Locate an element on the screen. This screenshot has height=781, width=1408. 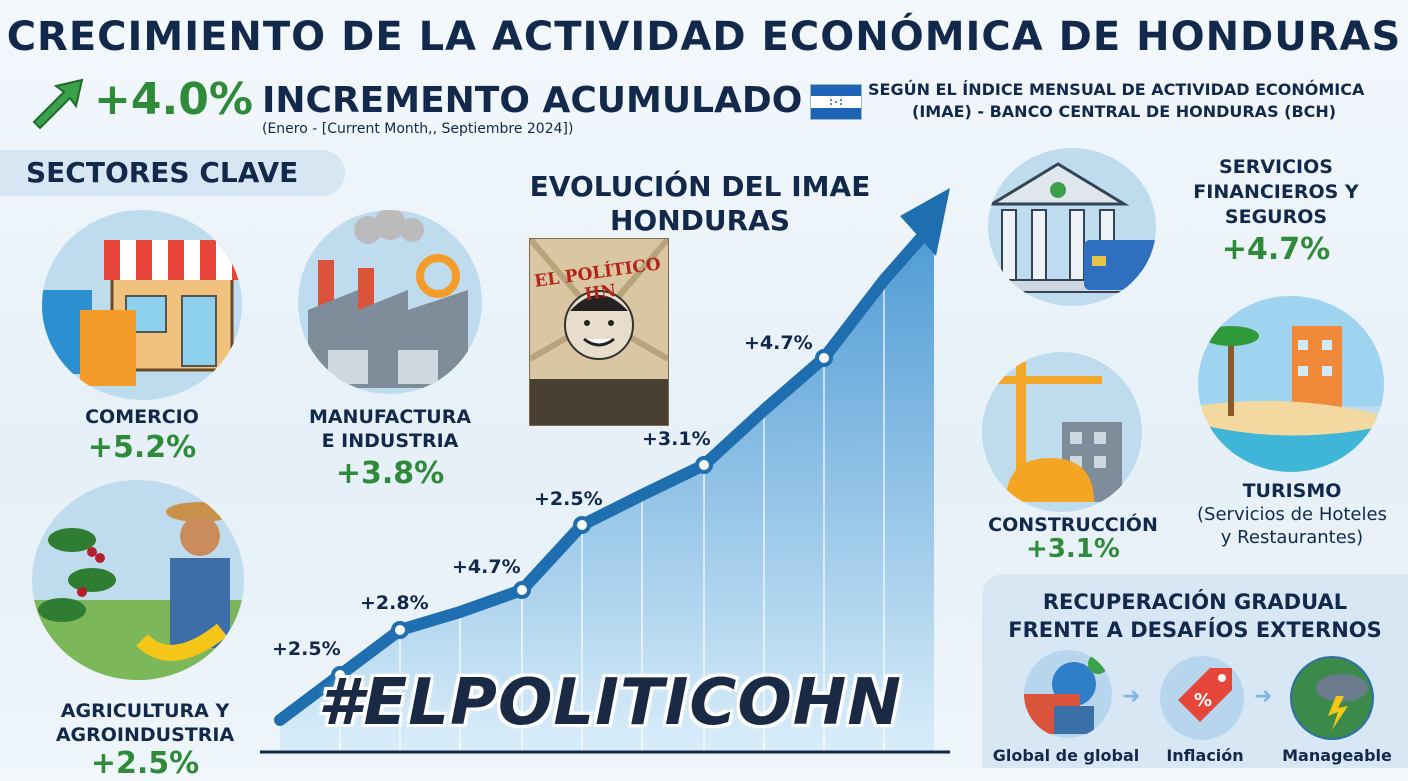
inflation-tag-icon: % is located at coordinates (1202, 698).